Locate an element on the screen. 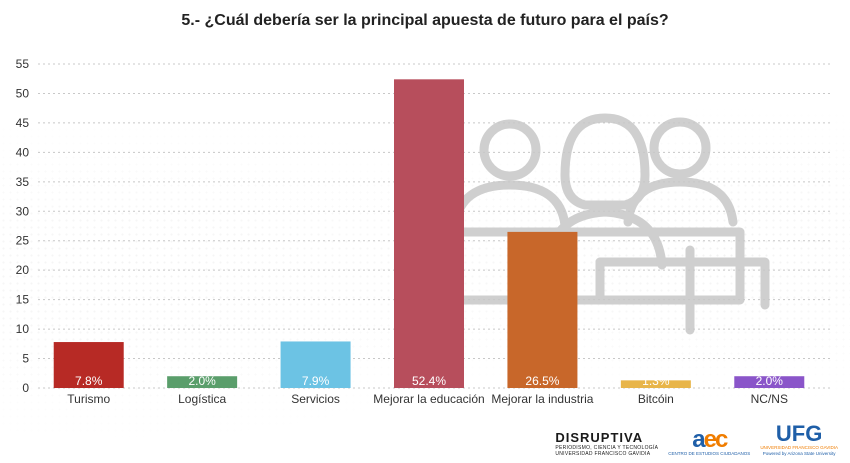 Image resolution: width=850 pixels, height=463 pixels. y-tick-label: 50 is located at coordinates (23, 93).